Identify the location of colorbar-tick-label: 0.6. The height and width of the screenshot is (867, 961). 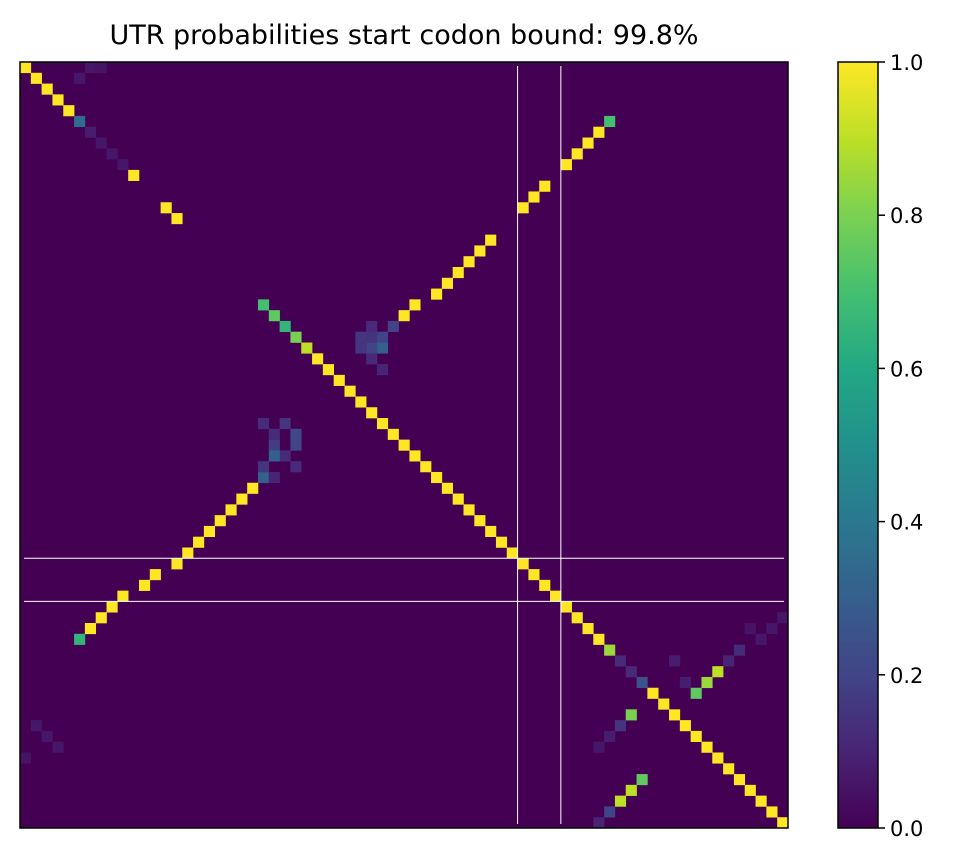
(906, 369).